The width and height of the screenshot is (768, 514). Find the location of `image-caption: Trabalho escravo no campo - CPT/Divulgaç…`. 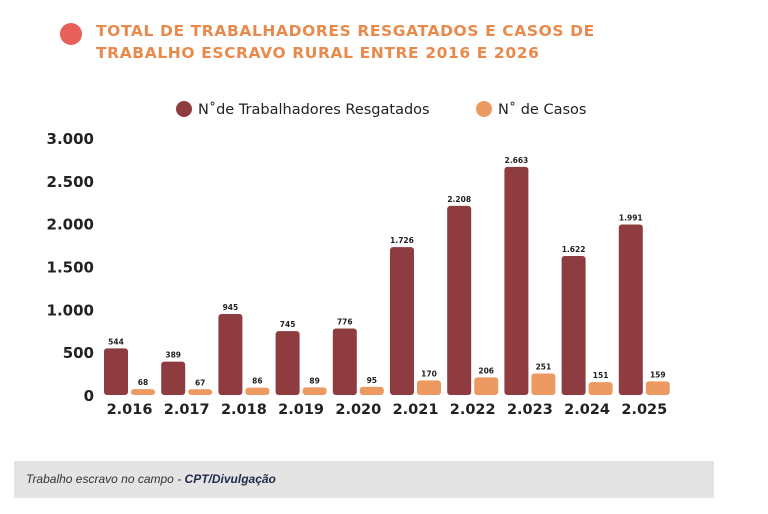

image-caption: Trabalho escravo no campo - CPT/Divulgaç… is located at coordinates (151, 479).